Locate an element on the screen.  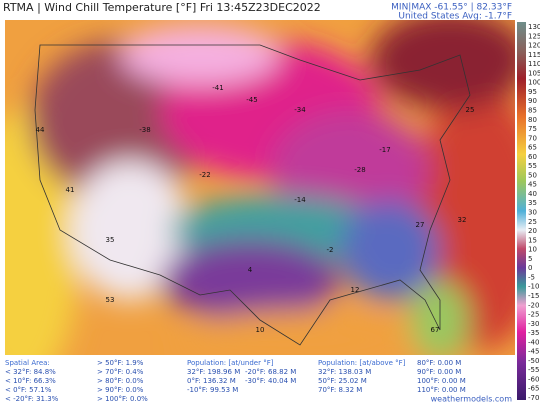
colorbar-tick: 20 is located at coordinates (532, 231).